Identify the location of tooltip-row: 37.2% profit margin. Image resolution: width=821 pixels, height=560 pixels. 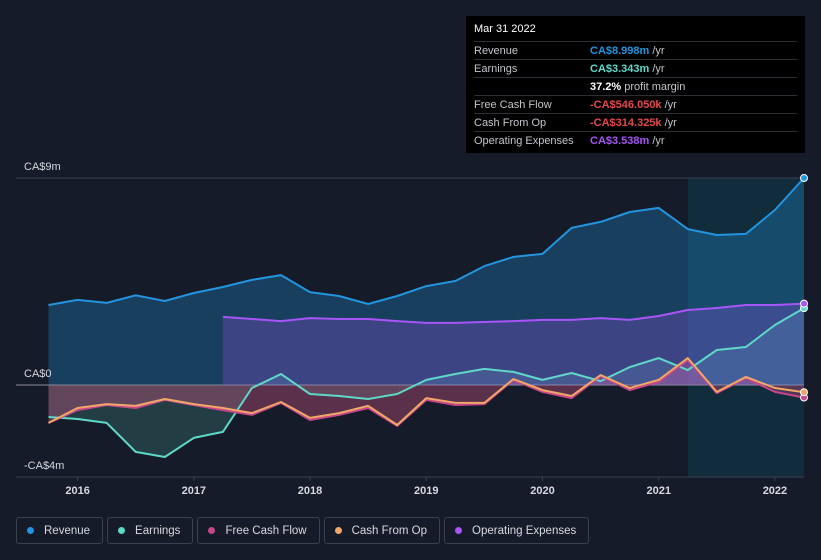
(635, 86).